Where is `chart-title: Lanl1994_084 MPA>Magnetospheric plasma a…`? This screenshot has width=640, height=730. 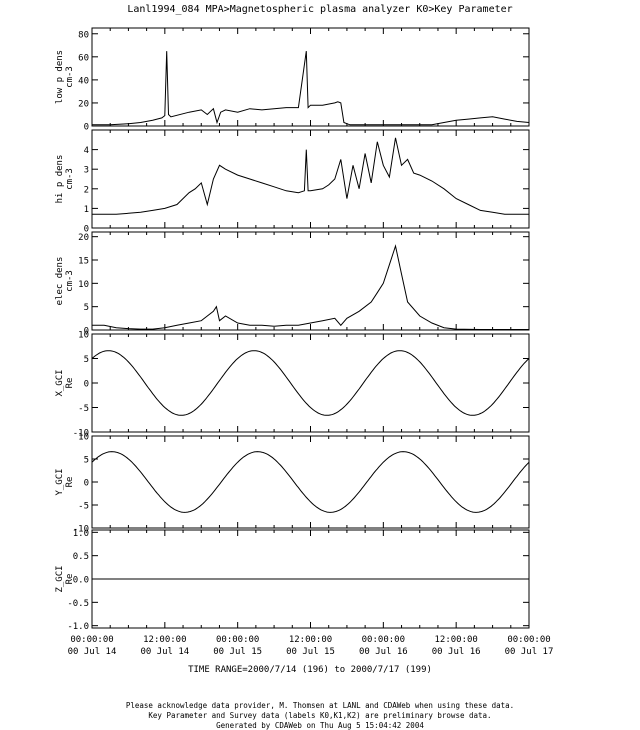
chart-title: Lanl1994_084 MPA>Magnetospheric plasma a… is located at coordinates (319, 9).